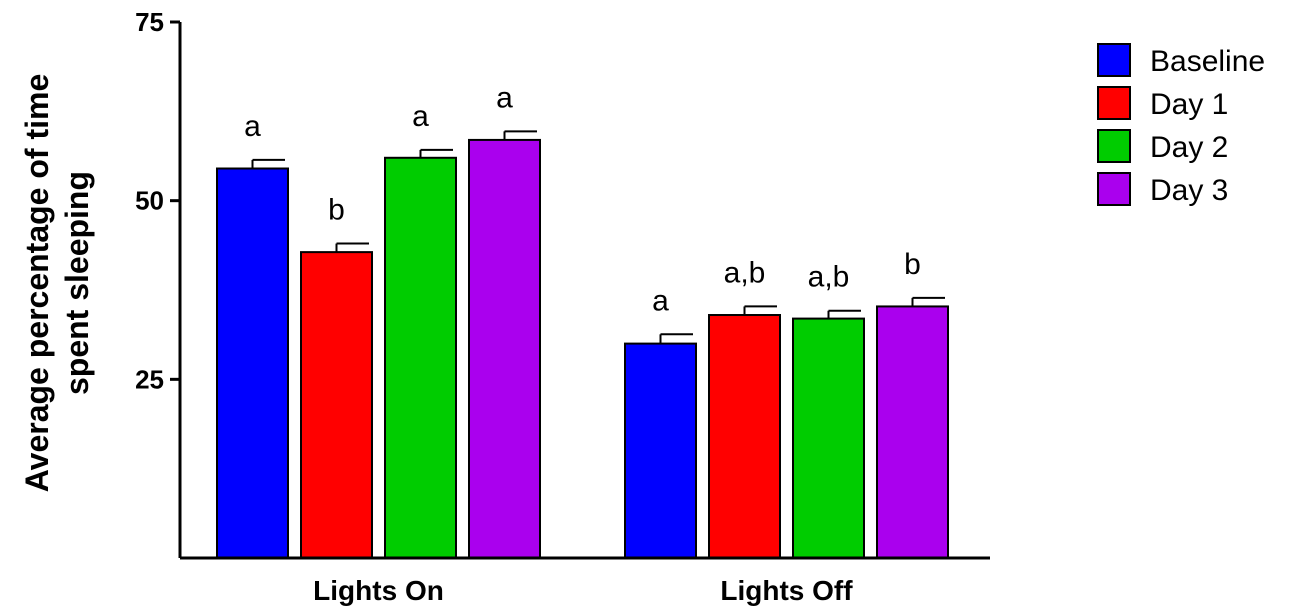  I want to click on legend-label: Day 1, so click(1189, 104).